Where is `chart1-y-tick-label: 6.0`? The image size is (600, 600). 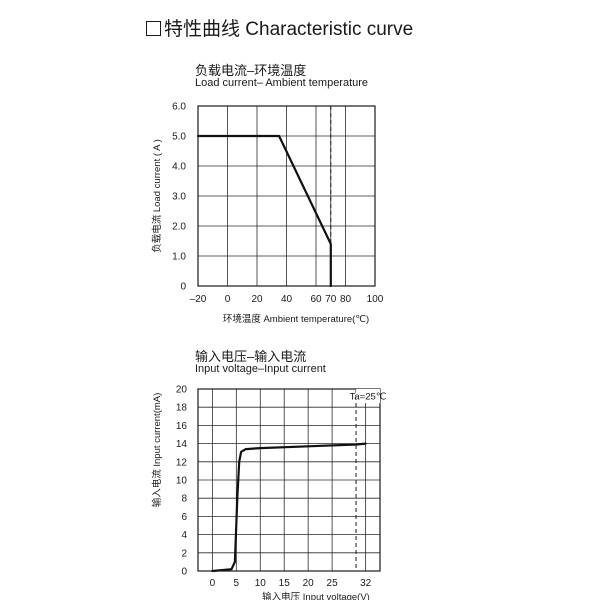
chart1-y-tick-label: 6.0 is located at coordinates (179, 107).